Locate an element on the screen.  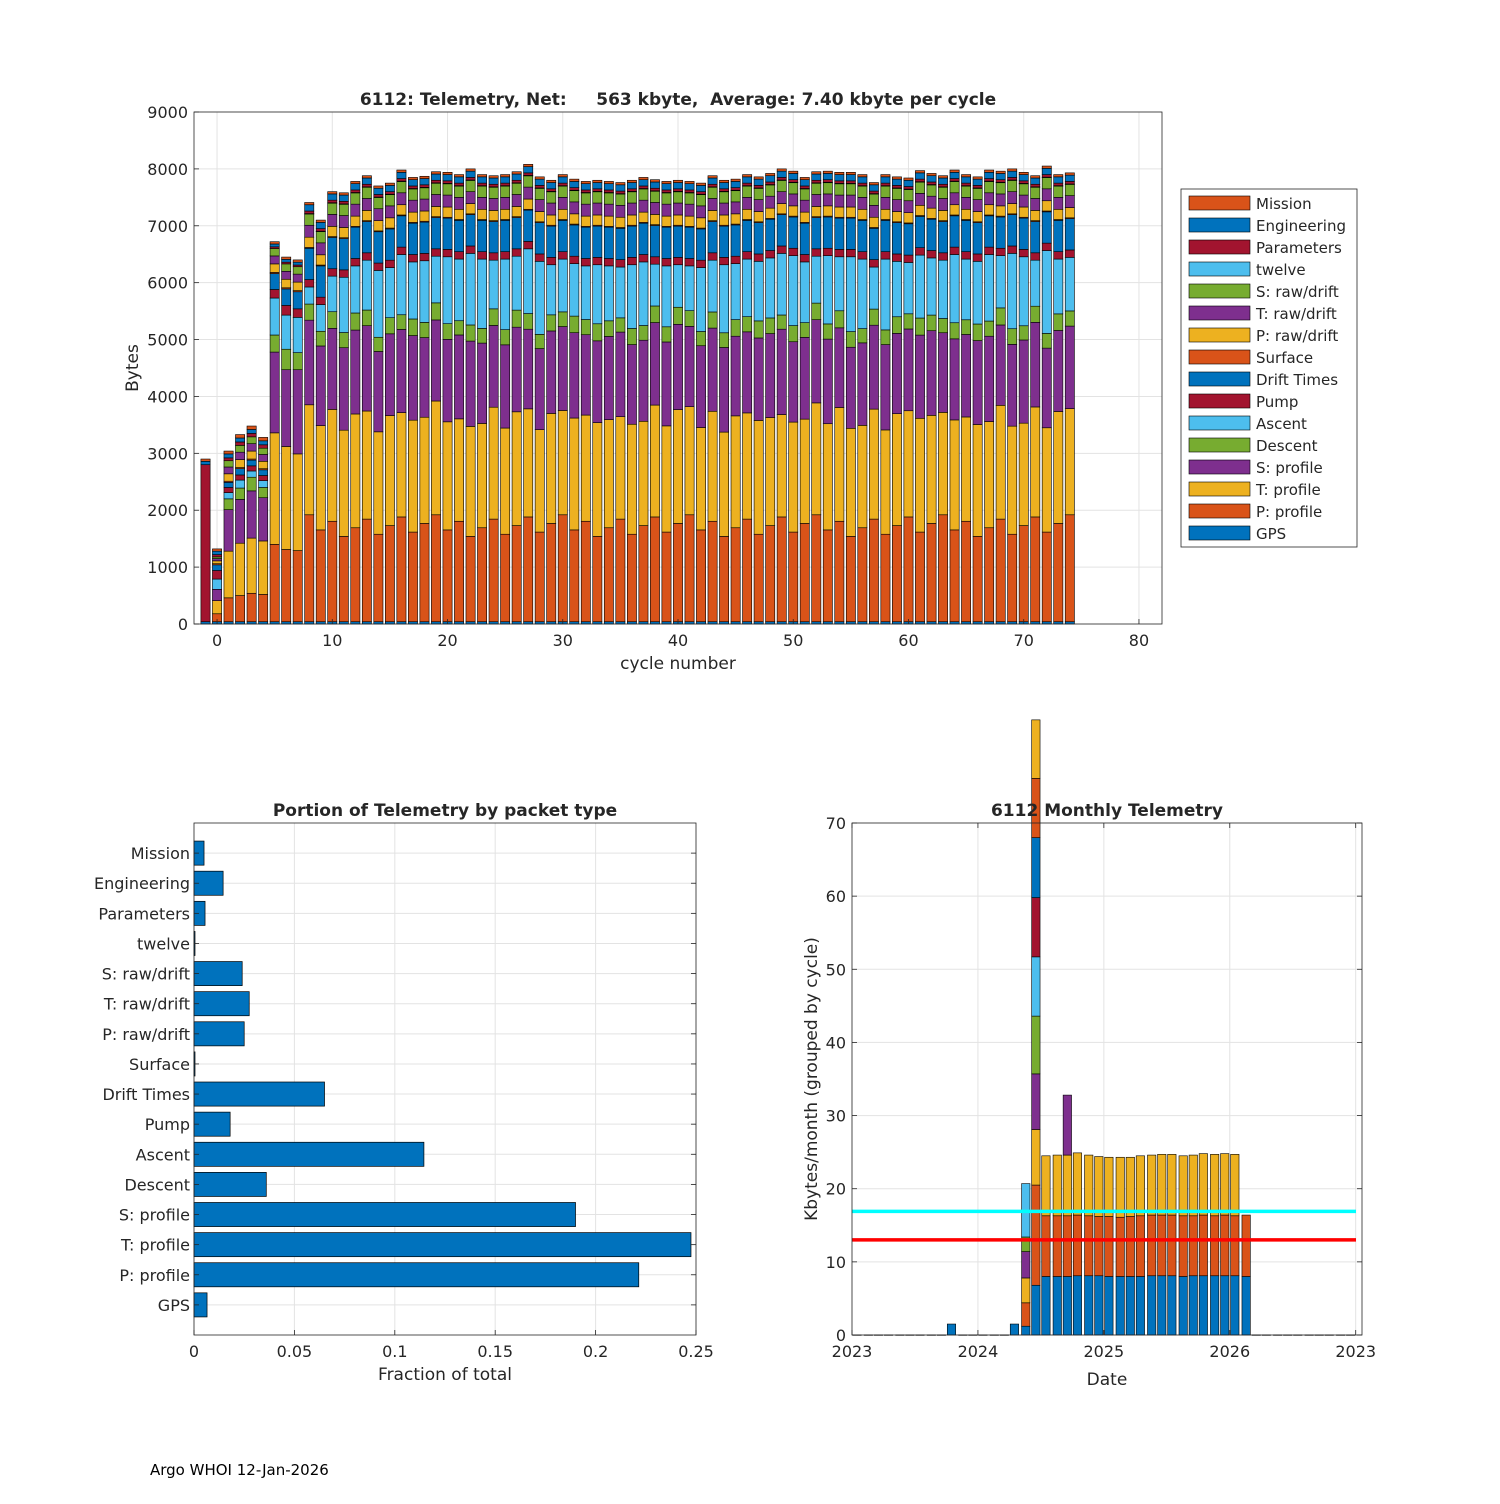
y-tick-label: 5000 is located at coordinates (167, 340).